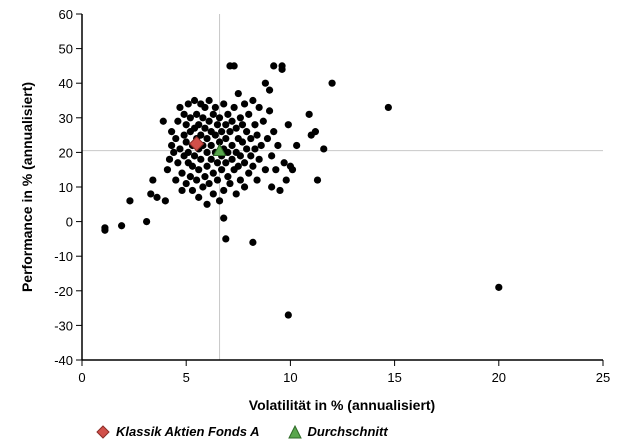 Image resolution: width=625 pixels, height=446 pixels. What do you see at coordinates (219, 149) in the screenshot?
I see `highlight-point-durchschnitt` at bounding box center [219, 149].